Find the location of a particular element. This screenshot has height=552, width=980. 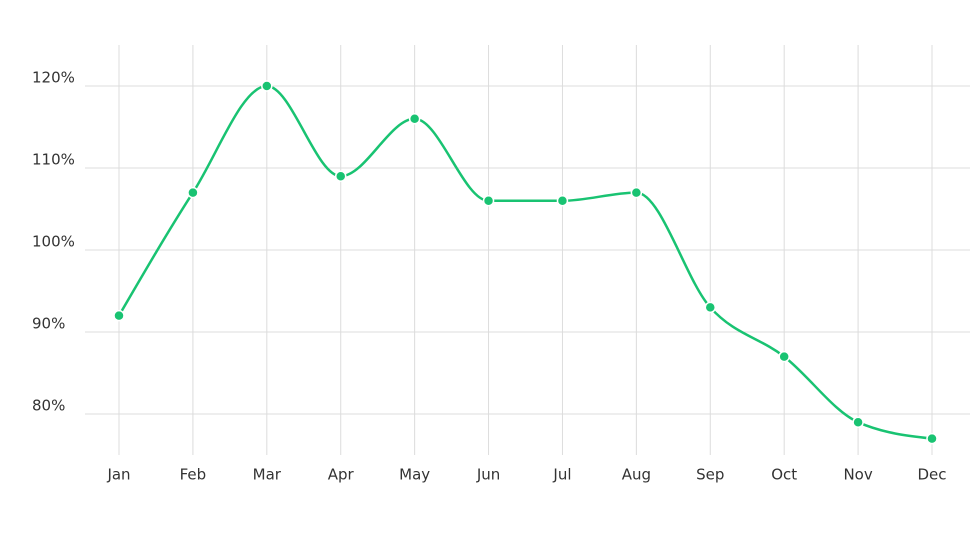

x-tick-label: Jun is located at coordinates (488, 475).